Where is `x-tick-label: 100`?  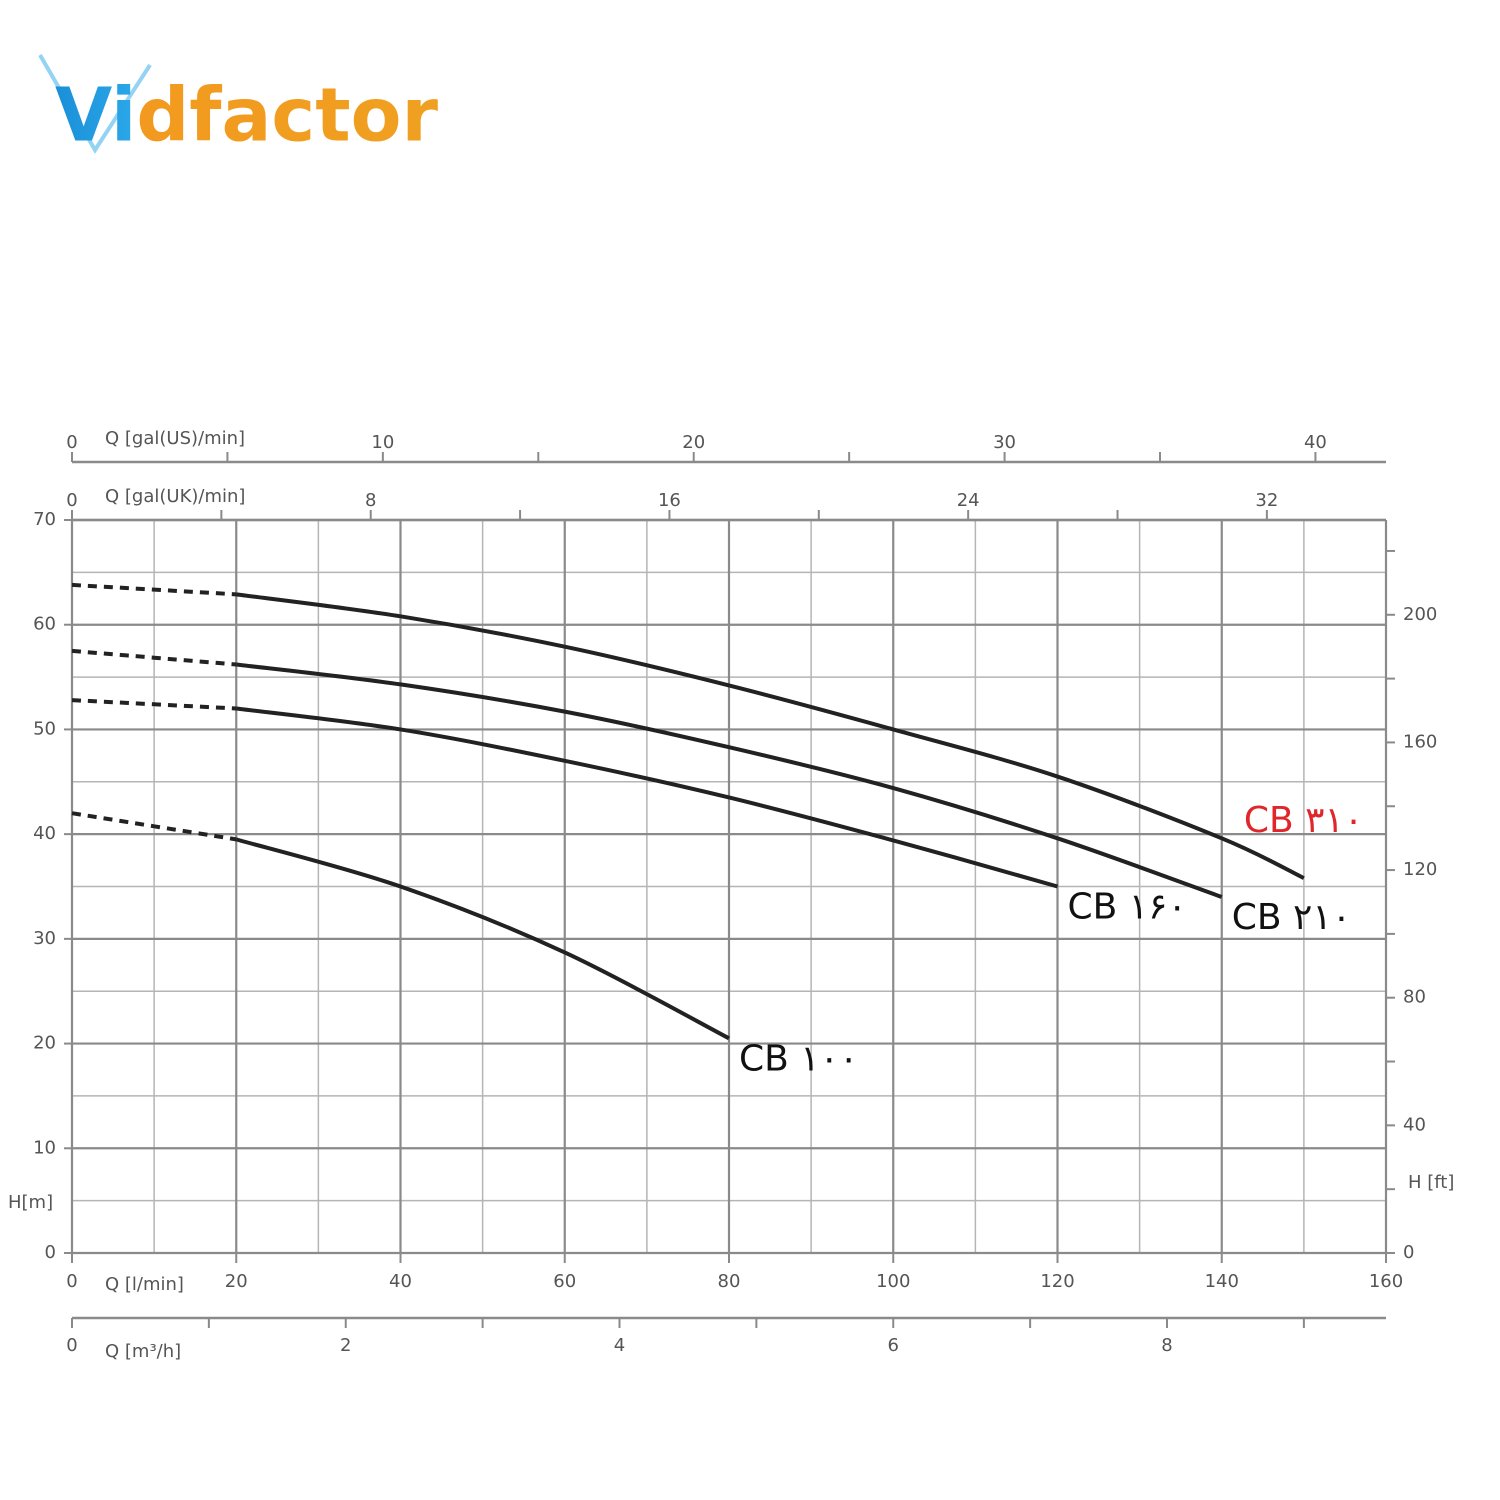
x-tick-label: 100 is located at coordinates (893, 1281).